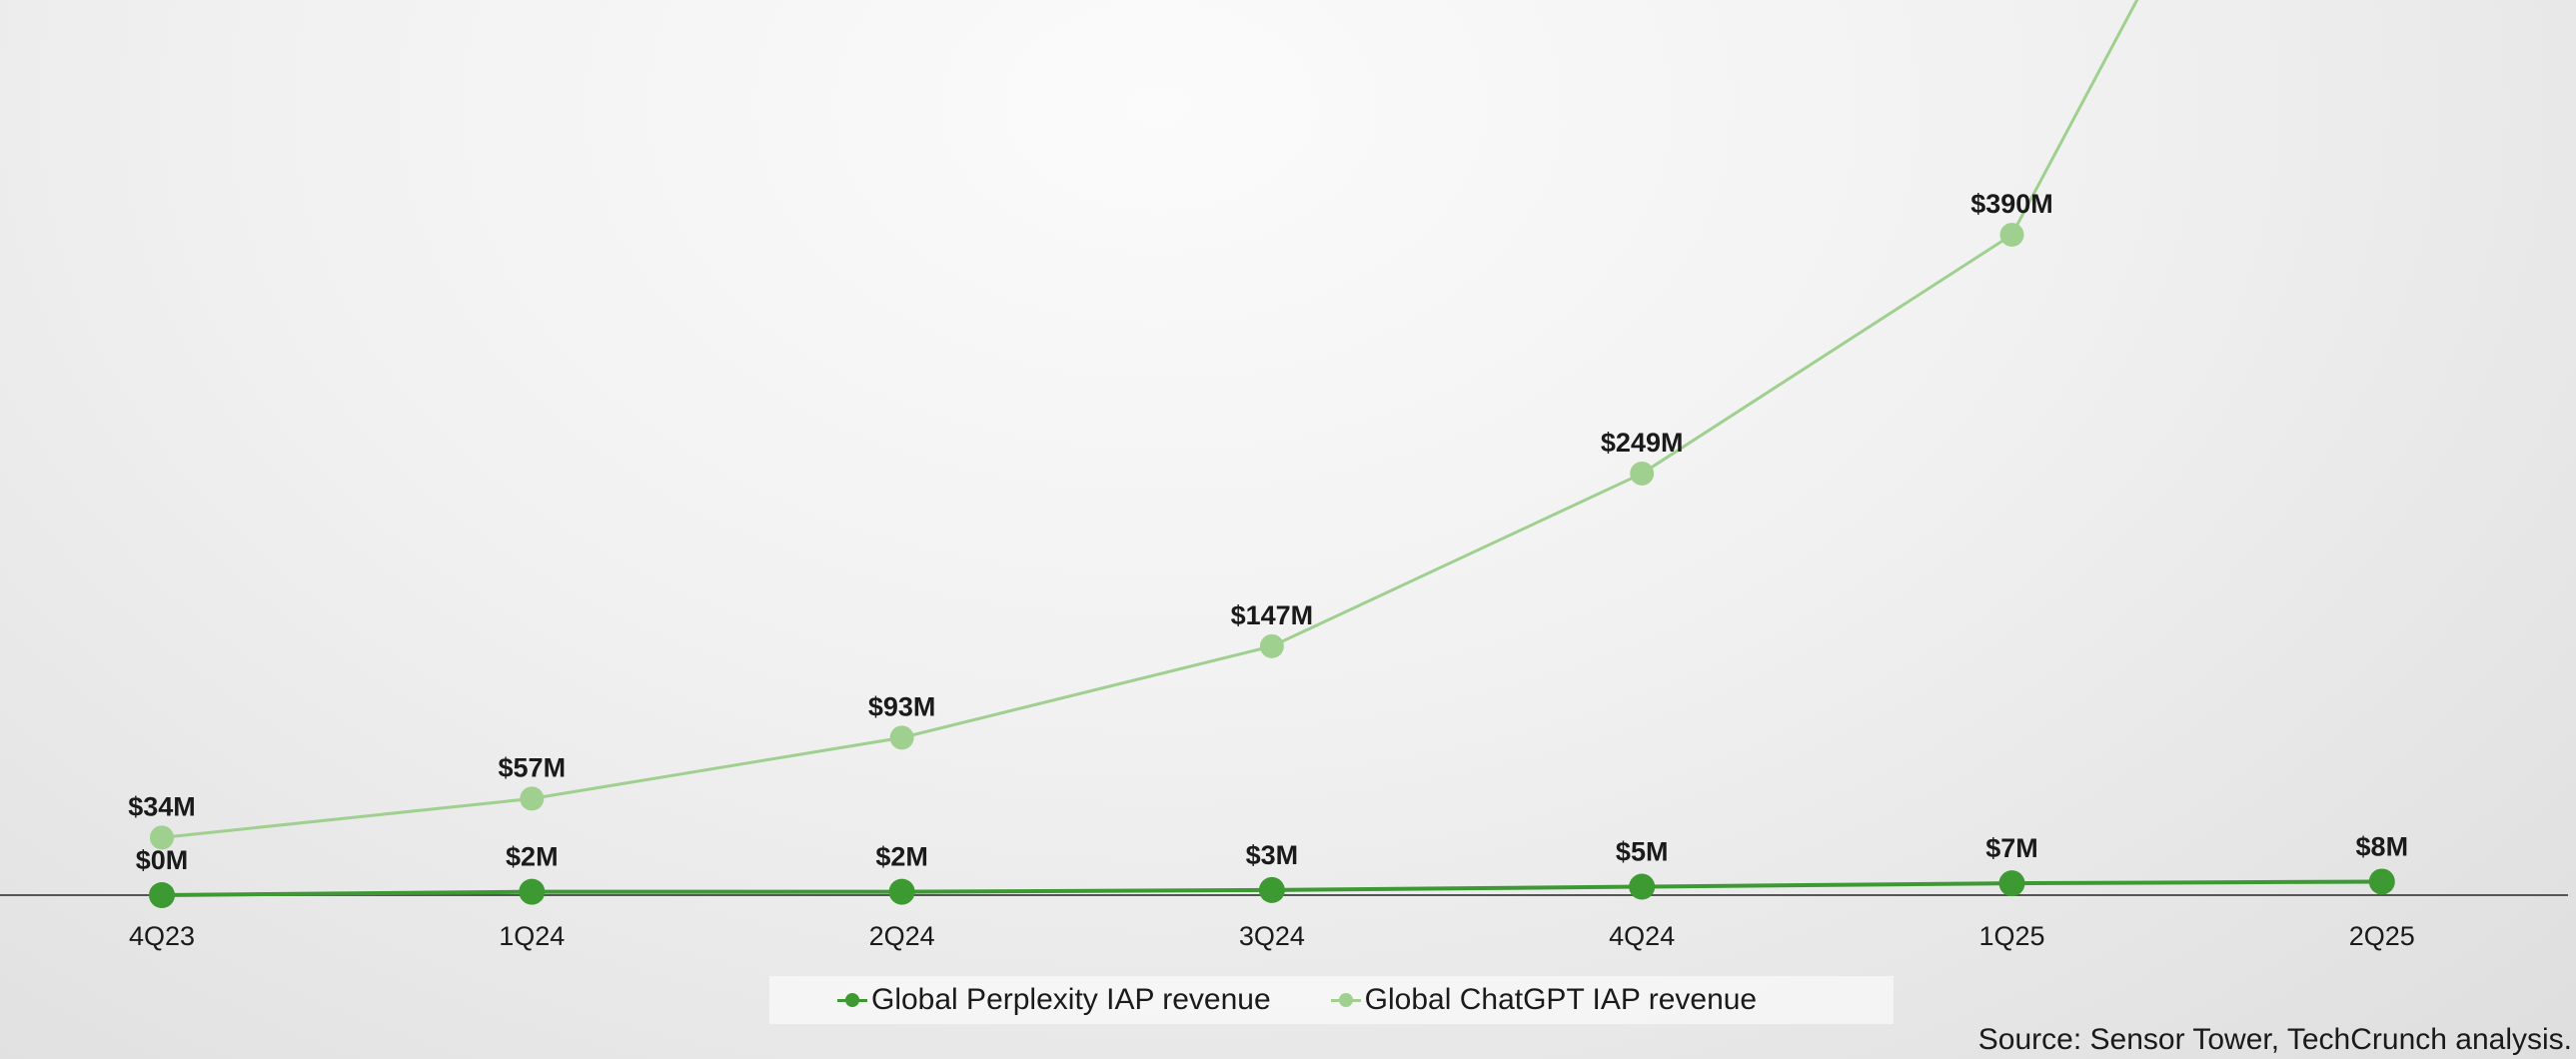 The image size is (2576, 1059). I want to click on data-label-perplexity-2q25: $8M, so click(2382, 846).